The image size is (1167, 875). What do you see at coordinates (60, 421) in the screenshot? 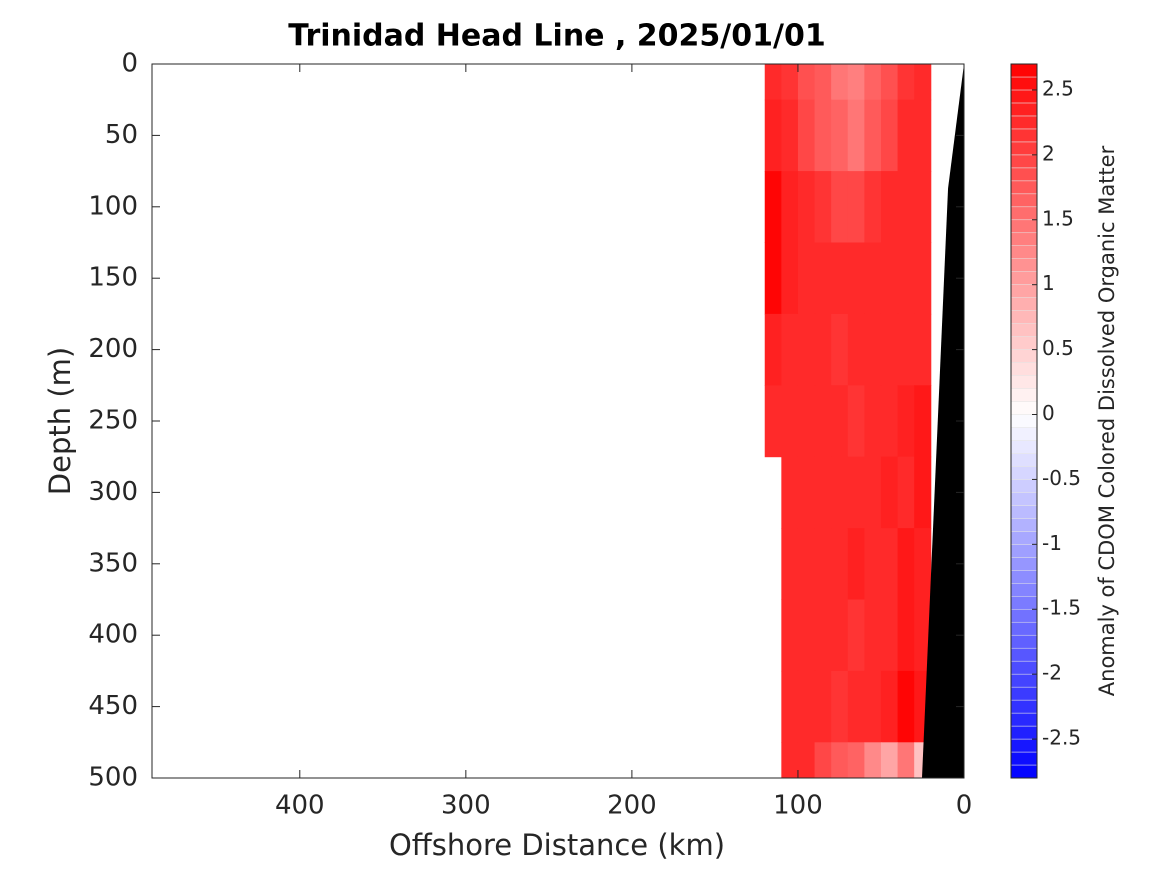
I see `y-axis-label: Depth (m)` at bounding box center [60, 421].